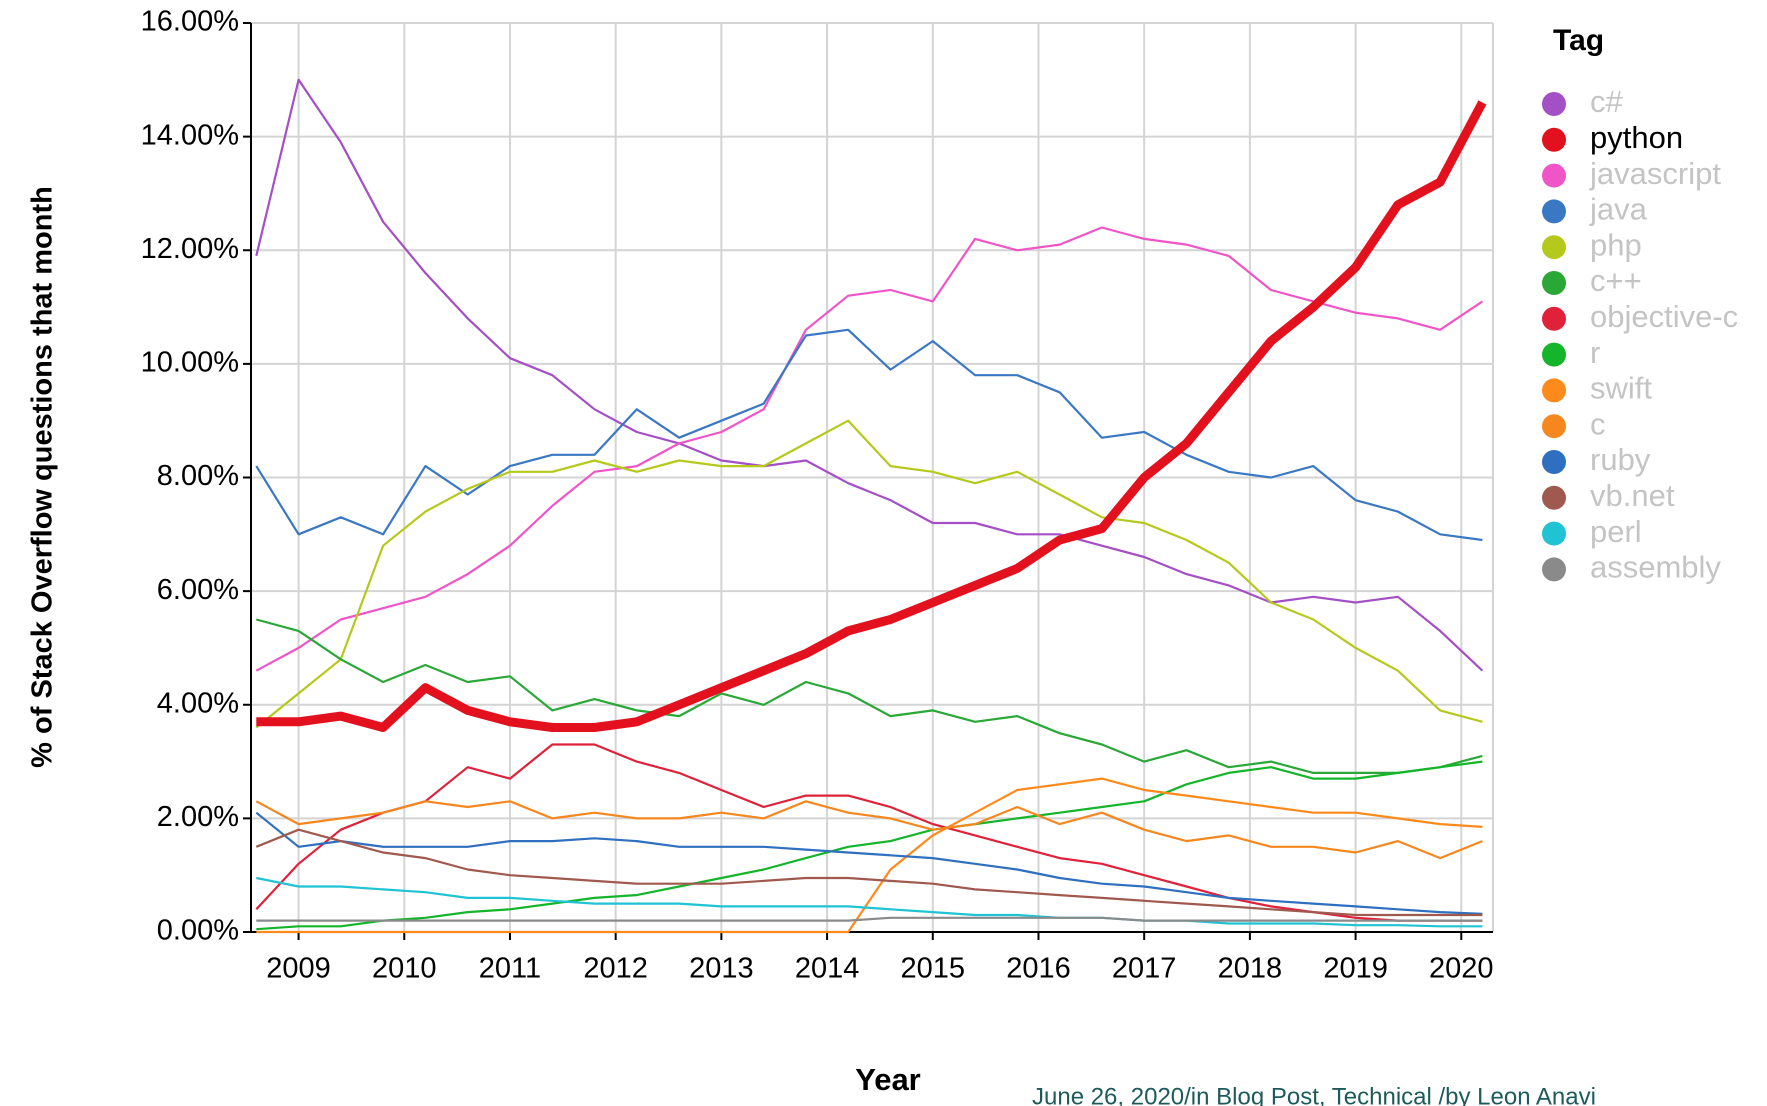 This screenshot has width=1767, height=1106. Describe the element at coordinates (1636, 137) in the screenshot. I see `legend-label: python` at that location.